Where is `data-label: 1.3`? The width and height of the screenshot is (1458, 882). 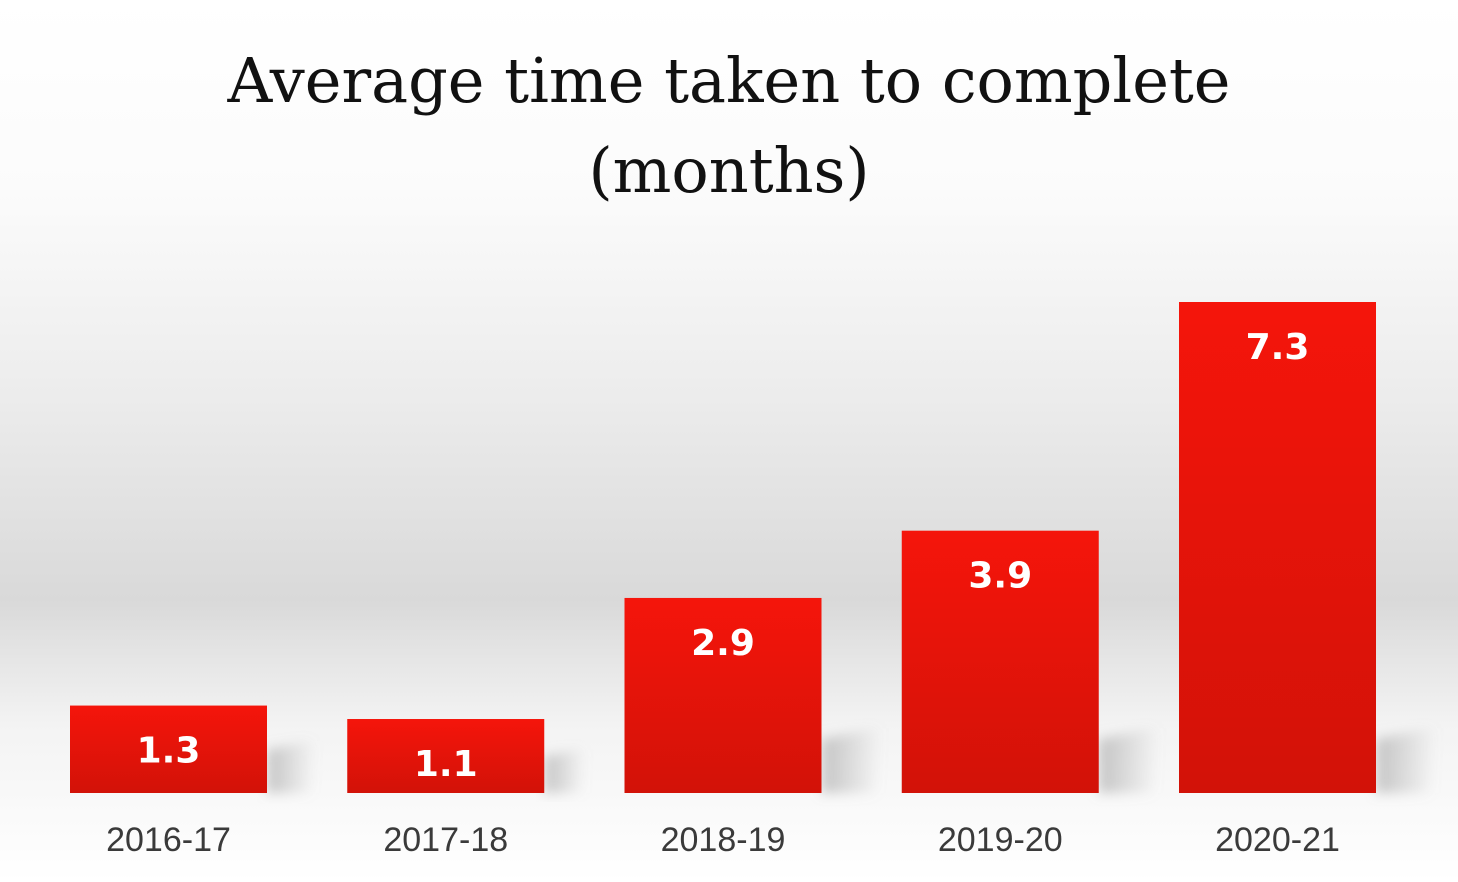 data-label: 1.3 is located at coordinates (169, 751).